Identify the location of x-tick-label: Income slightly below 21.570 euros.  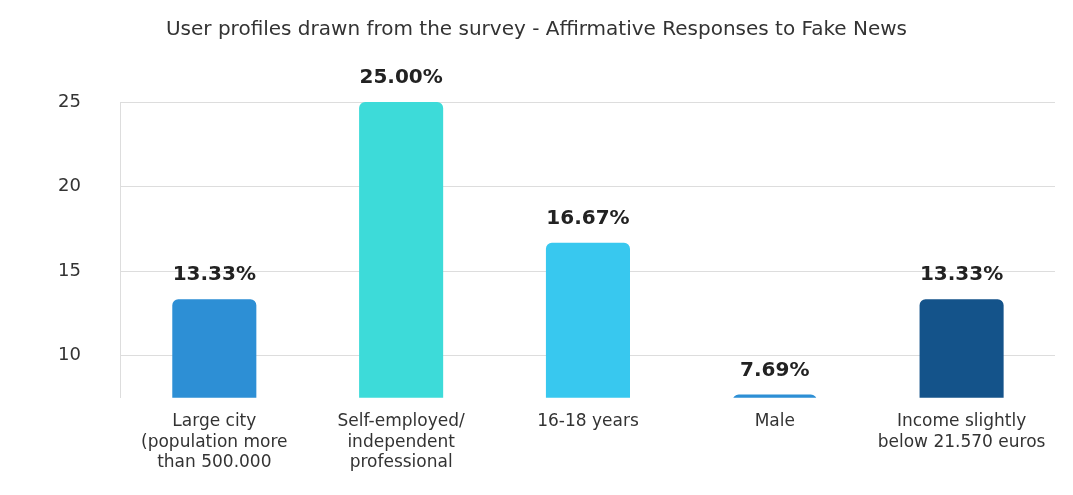
(961, 430).